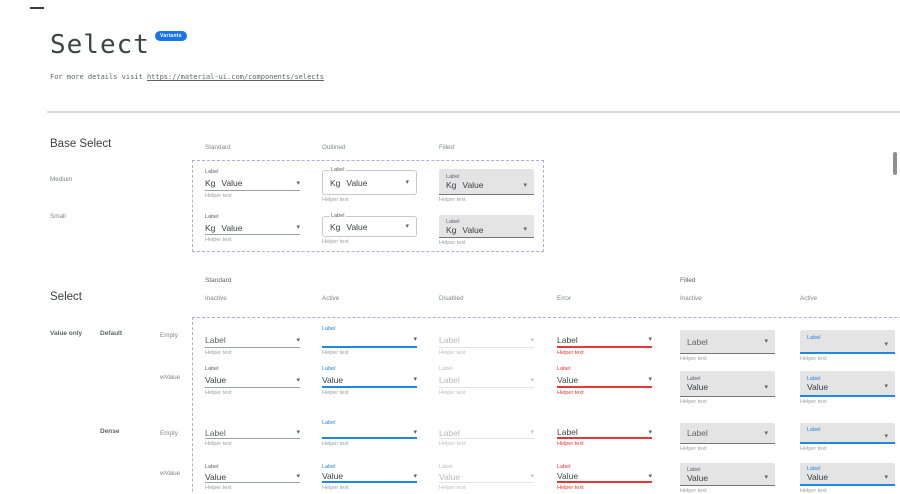 The image size is (900, 494). I want to click on select-standard-disabled-empty: Label ▾ Helper text, so click(486, 340).